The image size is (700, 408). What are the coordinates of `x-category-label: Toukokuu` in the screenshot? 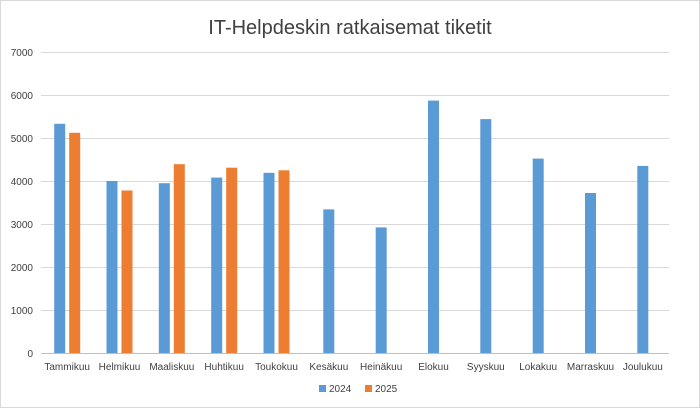 It's located at (276, 367).